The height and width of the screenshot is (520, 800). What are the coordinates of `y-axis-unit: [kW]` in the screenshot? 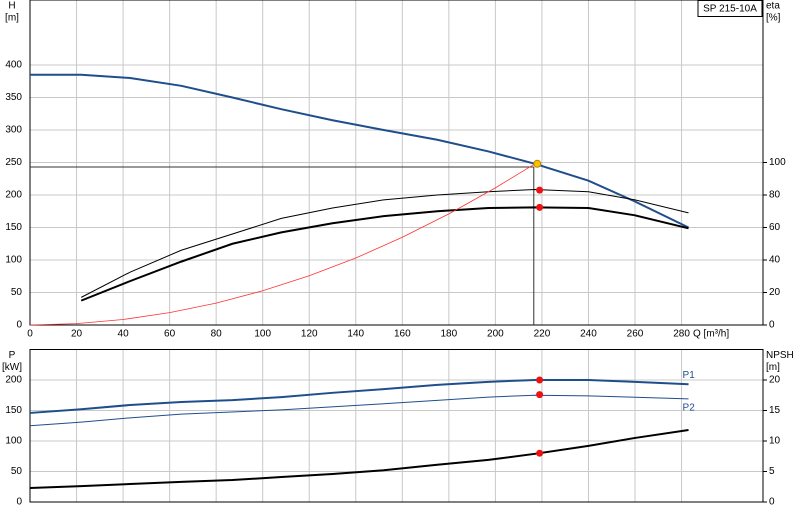 It's located at (12, 367).